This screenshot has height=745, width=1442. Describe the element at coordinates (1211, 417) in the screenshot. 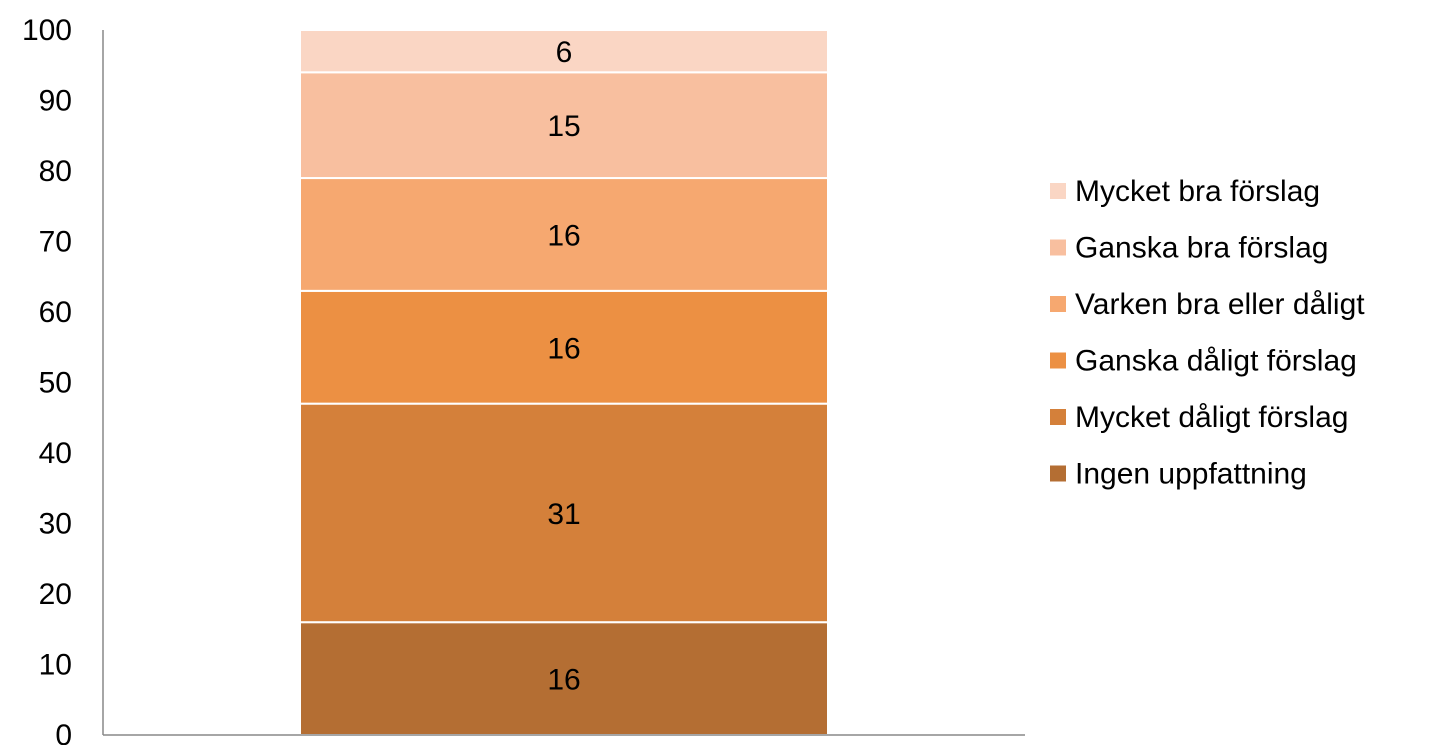

I see `legend-label-mycket-daligt-forslag: Mycket dåligt förslag` at that location.